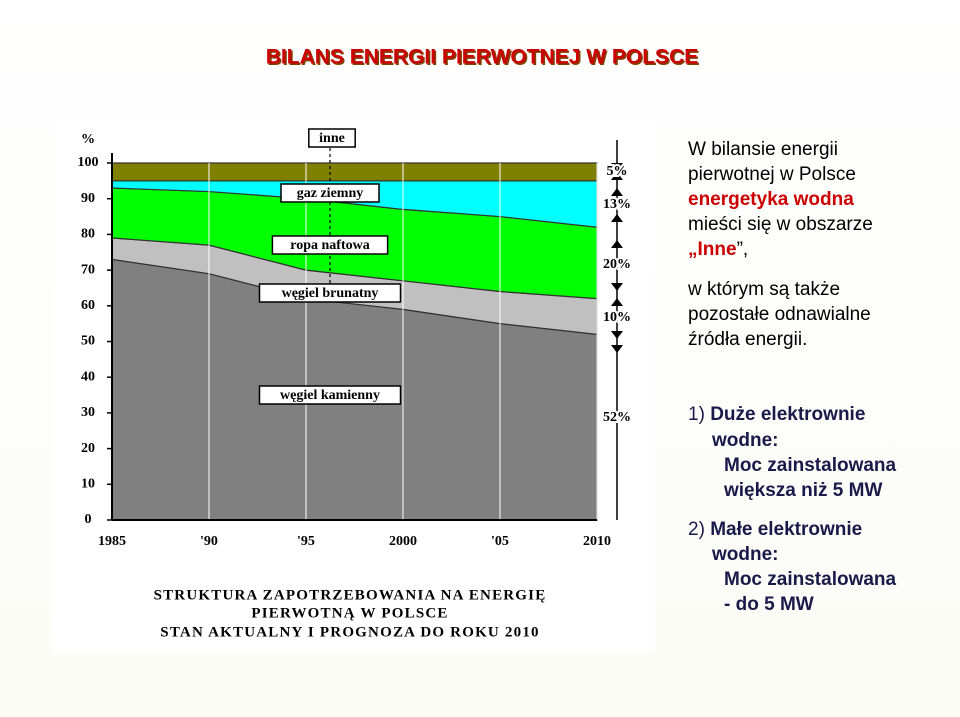  What do you see at coordinates (617, 317) in the screenshot?
I see `annotation: 10%` at bounding box center [617, 317].